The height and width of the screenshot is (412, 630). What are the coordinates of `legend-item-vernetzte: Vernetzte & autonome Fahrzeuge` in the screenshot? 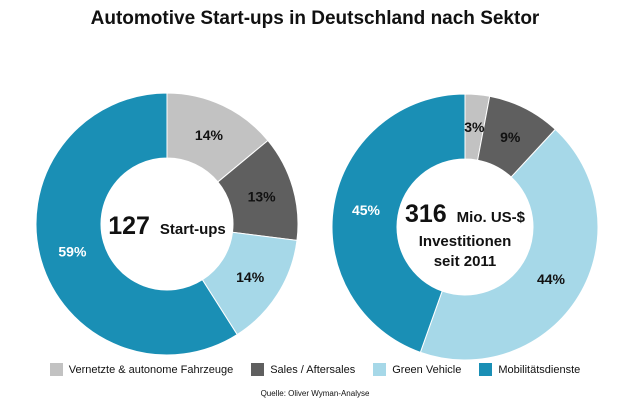 It's located at (141, 369).